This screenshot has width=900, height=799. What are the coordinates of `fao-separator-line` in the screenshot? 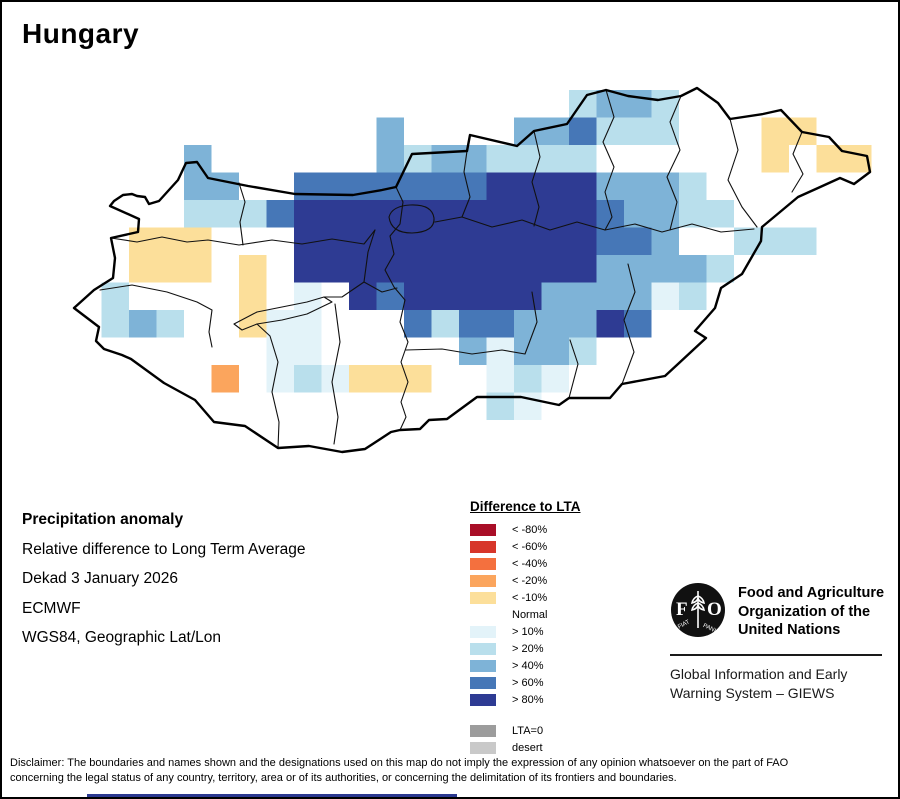 It's located at (776, 654).